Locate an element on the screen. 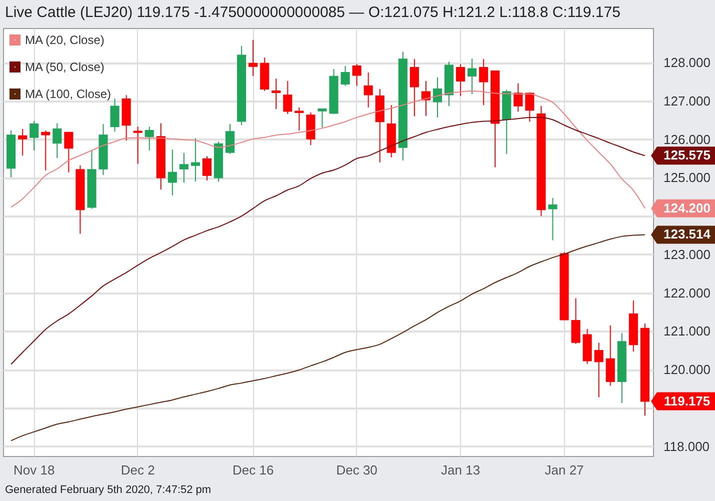  chart-title: Live Cattle (LEJ20) 119.175 -1.4750000000000085 — O:121.075 H:121.2 L:118.8 C:119.175 is located at coordinates (312, 12).